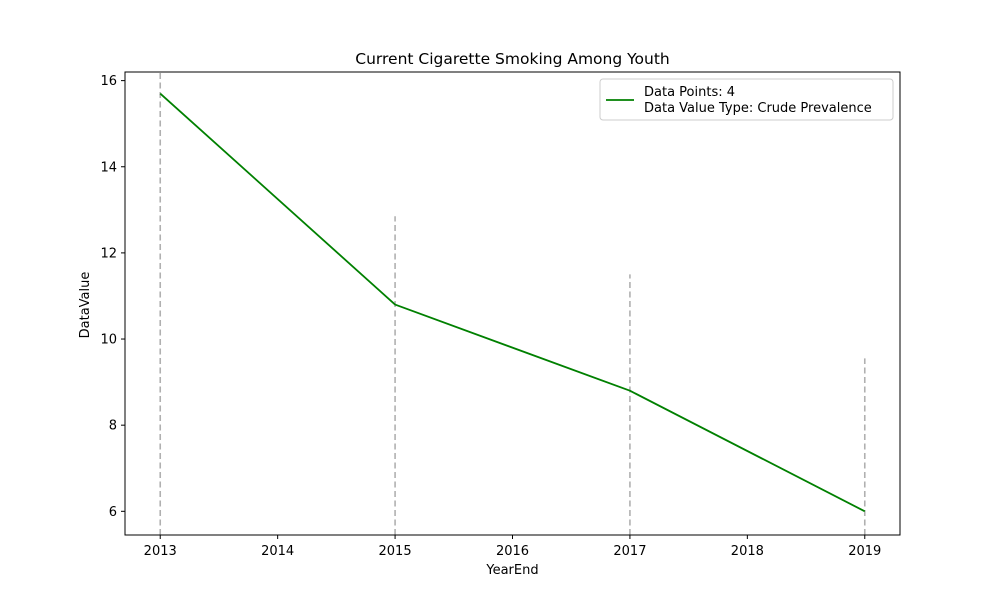 Image resolution: width=1000 pixels, height=600 pixels. What do you see at coordinates (108, 340) in the screenshot?
I see `y-tick-label-10: 10` at bounding box center [108, 340].